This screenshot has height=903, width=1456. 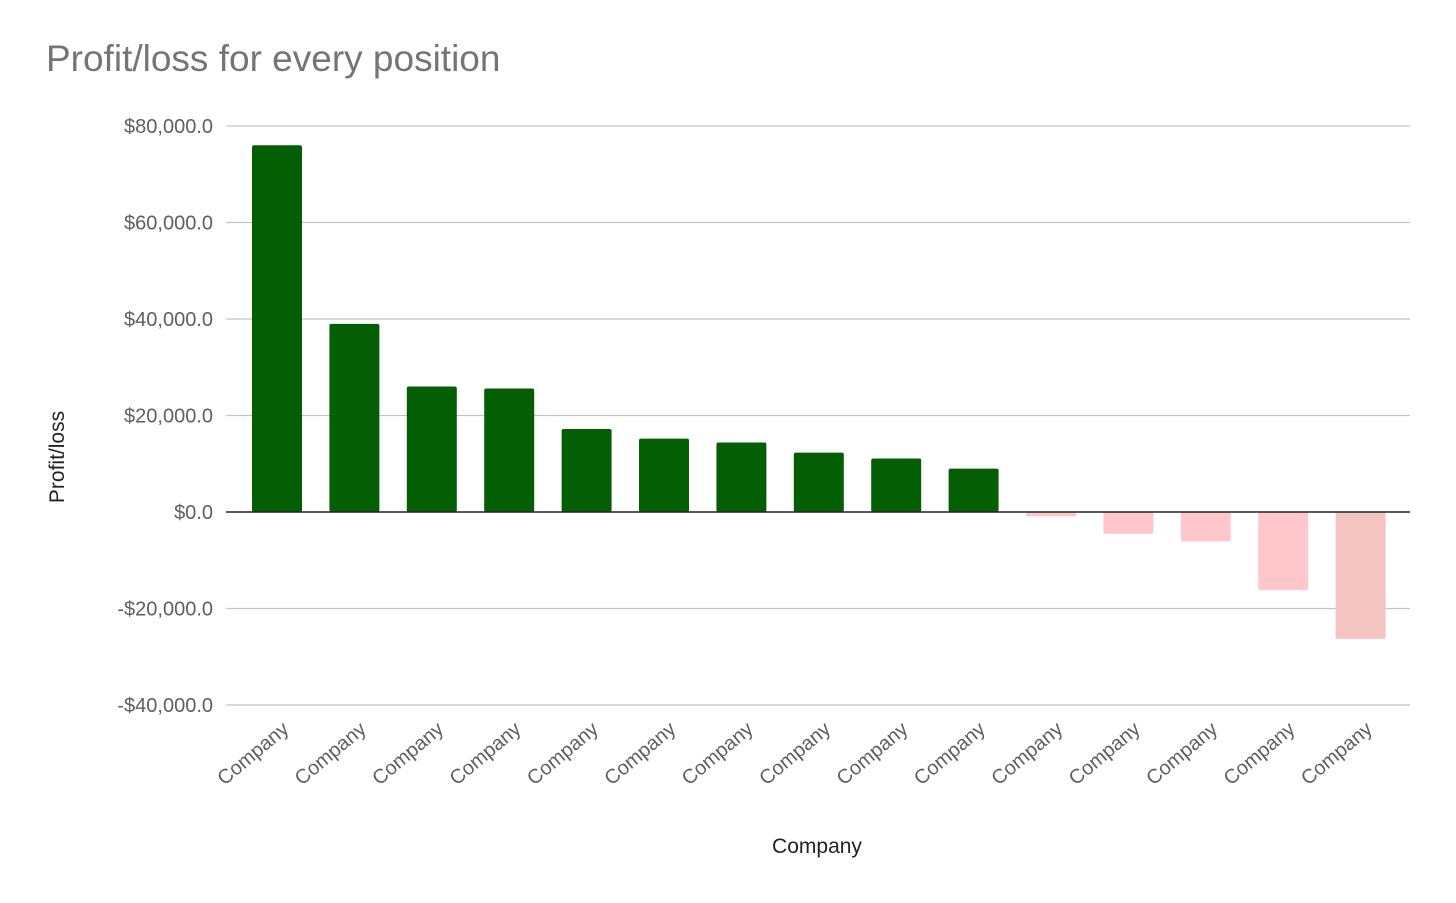 What do you see at coordinates (165, 706) in the screenshot?
I see `y-tick-label: -$40,000.0` at bounding box center [165, 706].